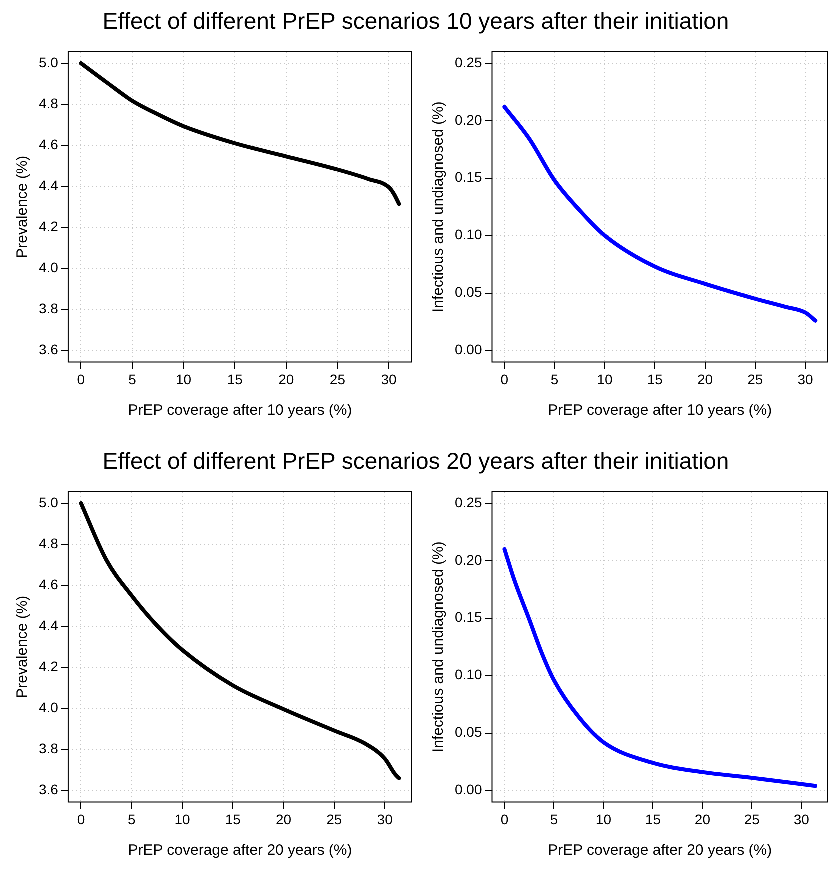 The width and height of the screenshot is (832, 881). Describe the element at coordinates (416, 21) in the screenshot. I see `chart-title: Effect of different PrEP scenarios 10 years after their initiation` at that location.